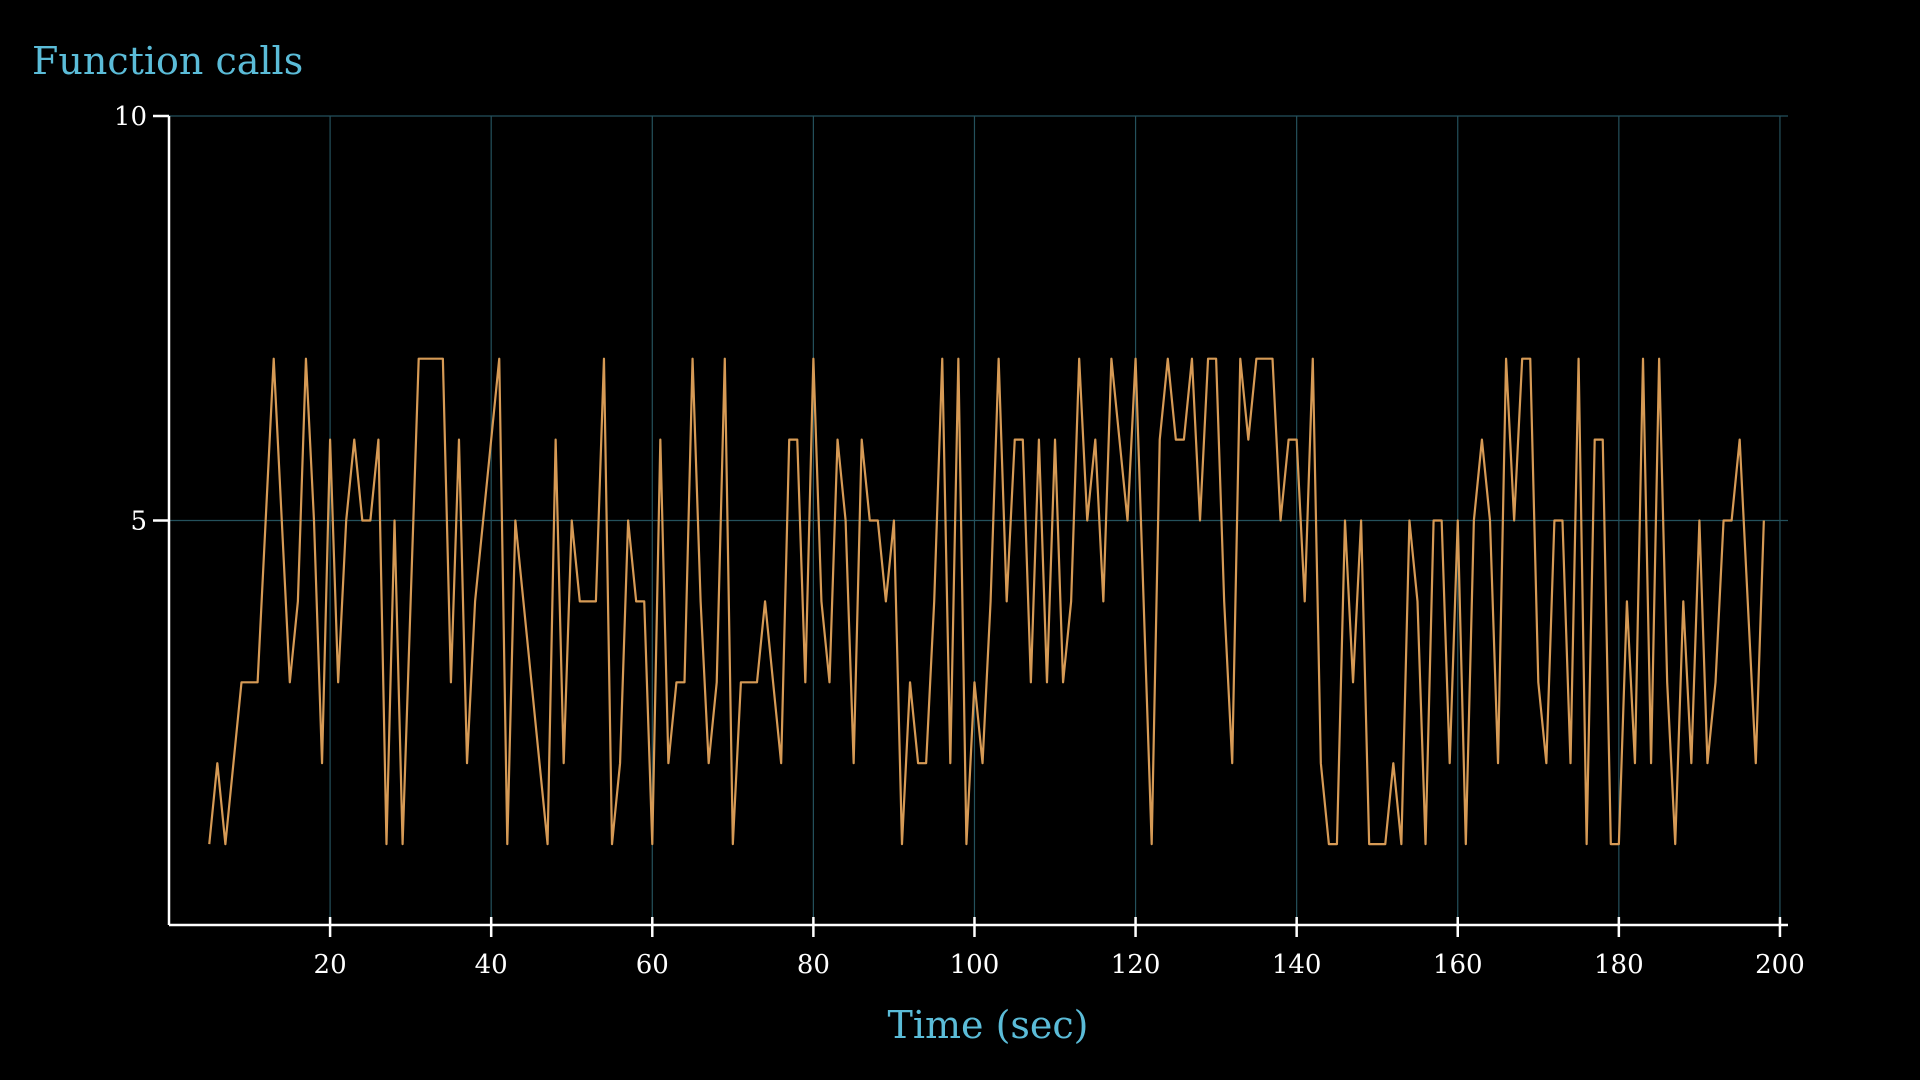  I want to click on x-tick-label: 80, so click(813, 965).